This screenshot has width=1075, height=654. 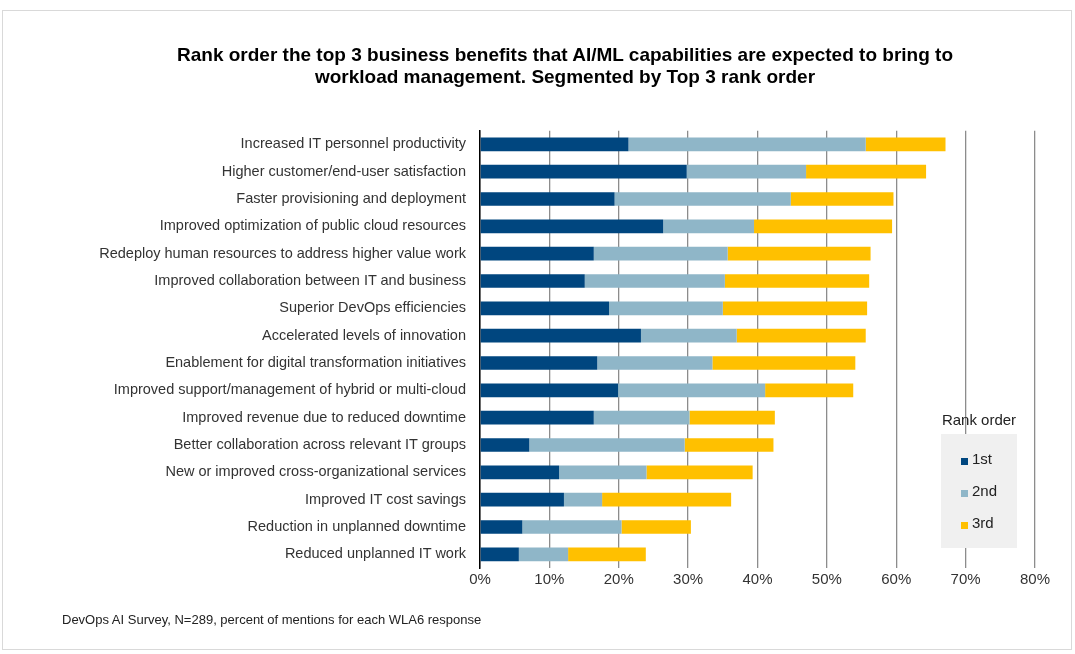 What do you see at coordinates (283, 252) in the screenshot?
I see `y-tick-label: Redeploy human resources to address higher value work` at bounding box center [283, 252].